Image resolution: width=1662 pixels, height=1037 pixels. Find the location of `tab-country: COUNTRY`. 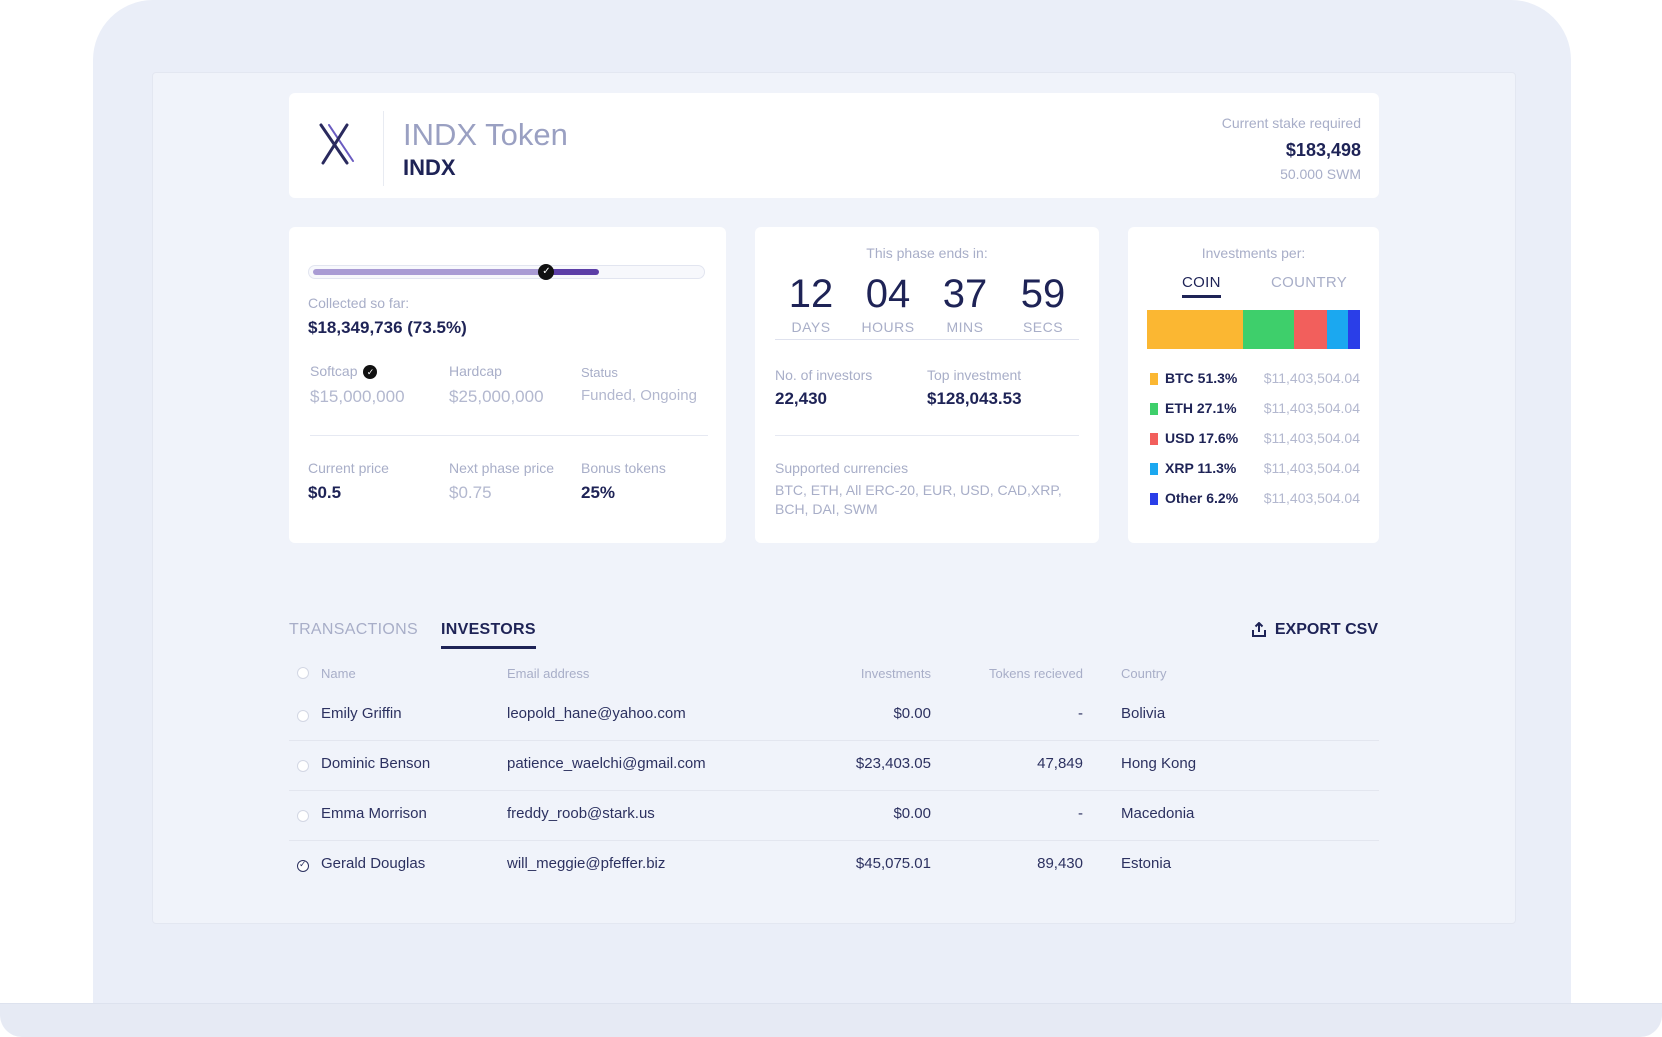

tab-country: COUNTRY is located at coordinates (1309, 282).